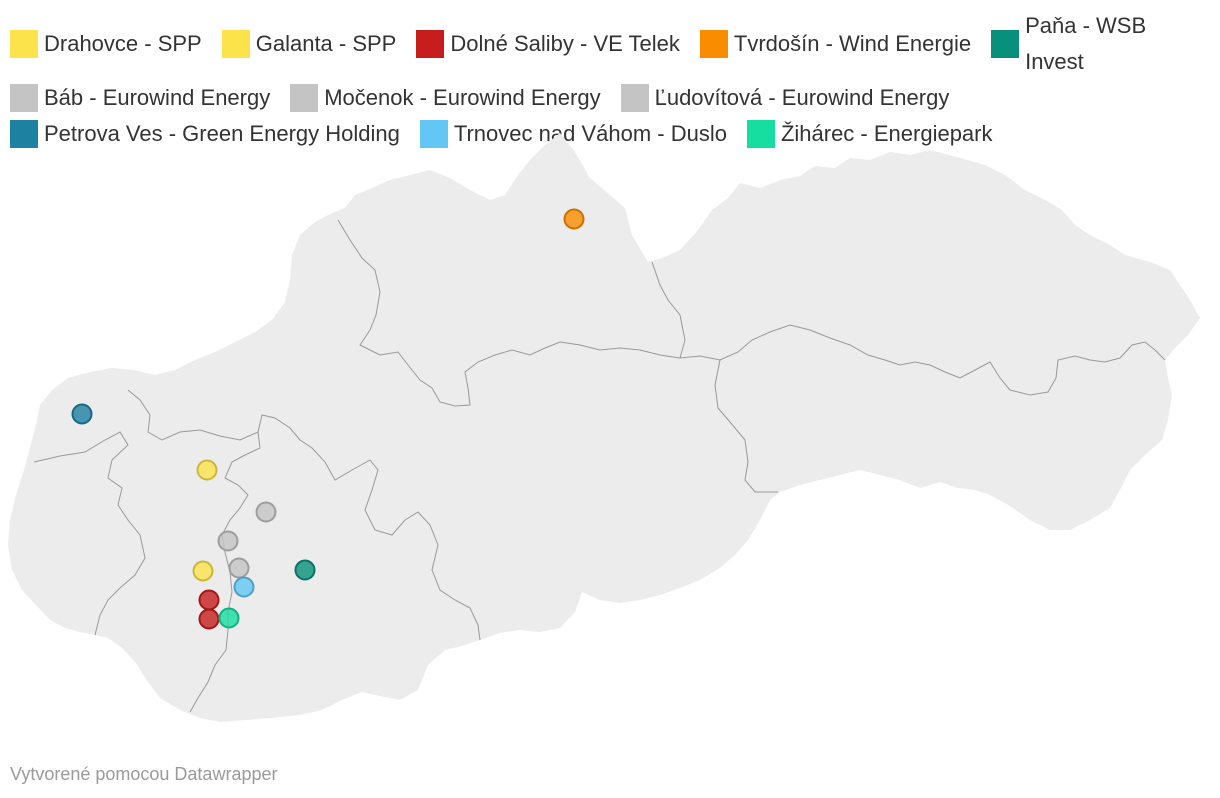 The width and height of the screenshot is (1220, 798). I want to click on marker-galanta, so click(203, 571).